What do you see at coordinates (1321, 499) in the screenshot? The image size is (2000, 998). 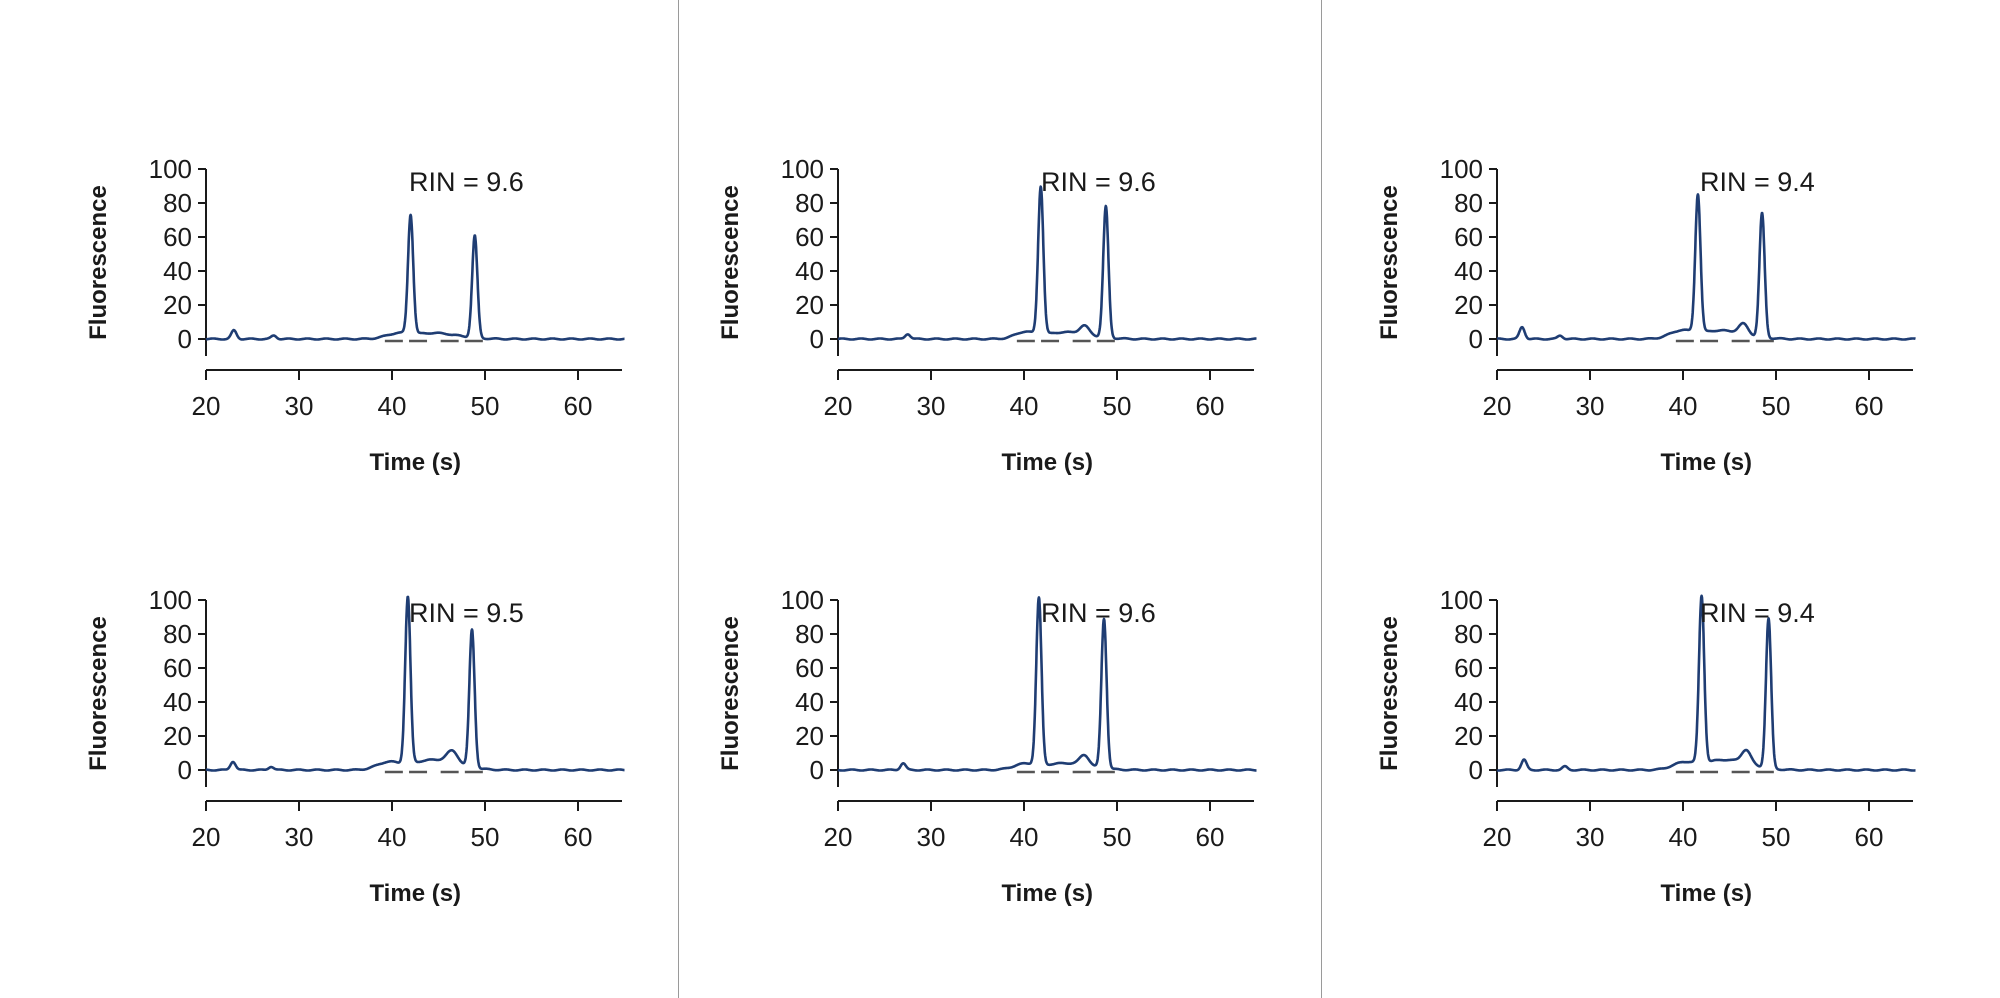 I see `panel-divider-right` at bounding box center [1321, 499].